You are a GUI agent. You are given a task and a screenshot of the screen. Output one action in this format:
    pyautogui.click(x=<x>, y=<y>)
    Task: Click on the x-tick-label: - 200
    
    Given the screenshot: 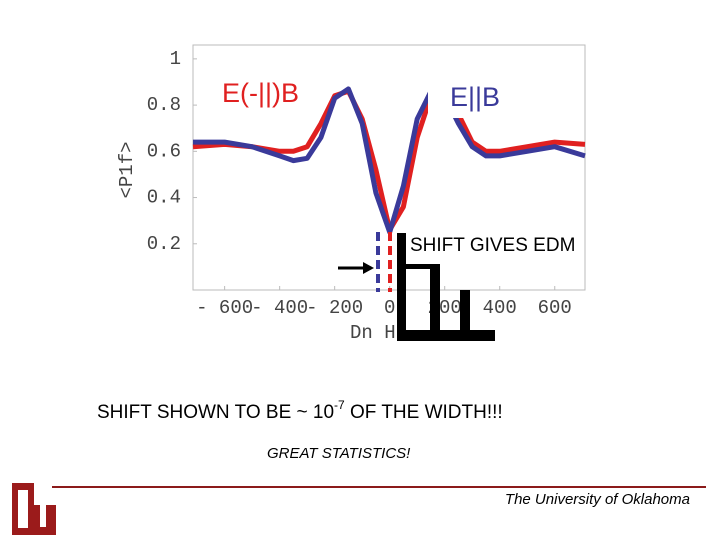 What is the action you would take?
    pyautogui.click(x=334, y=308)
    